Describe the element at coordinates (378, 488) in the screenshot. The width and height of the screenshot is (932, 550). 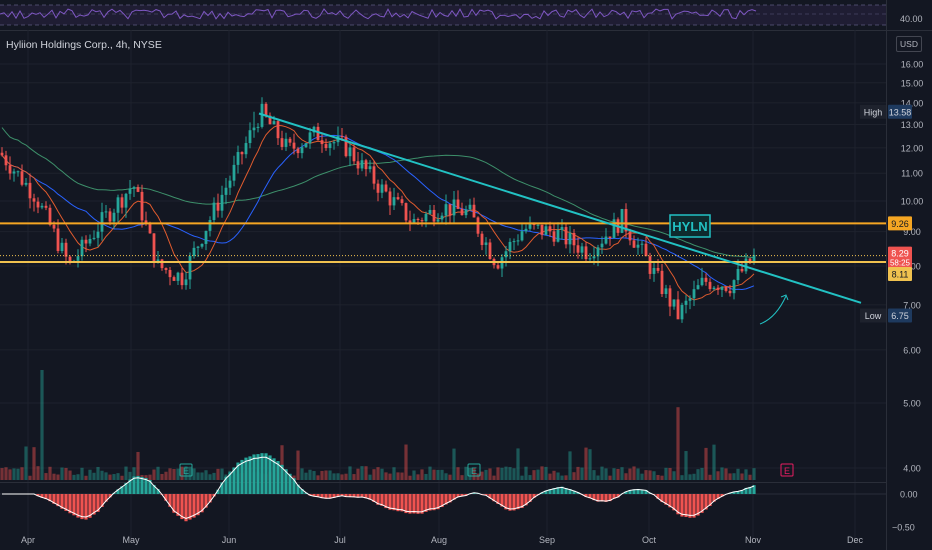
I see `oscillator-signal-line` at that location.